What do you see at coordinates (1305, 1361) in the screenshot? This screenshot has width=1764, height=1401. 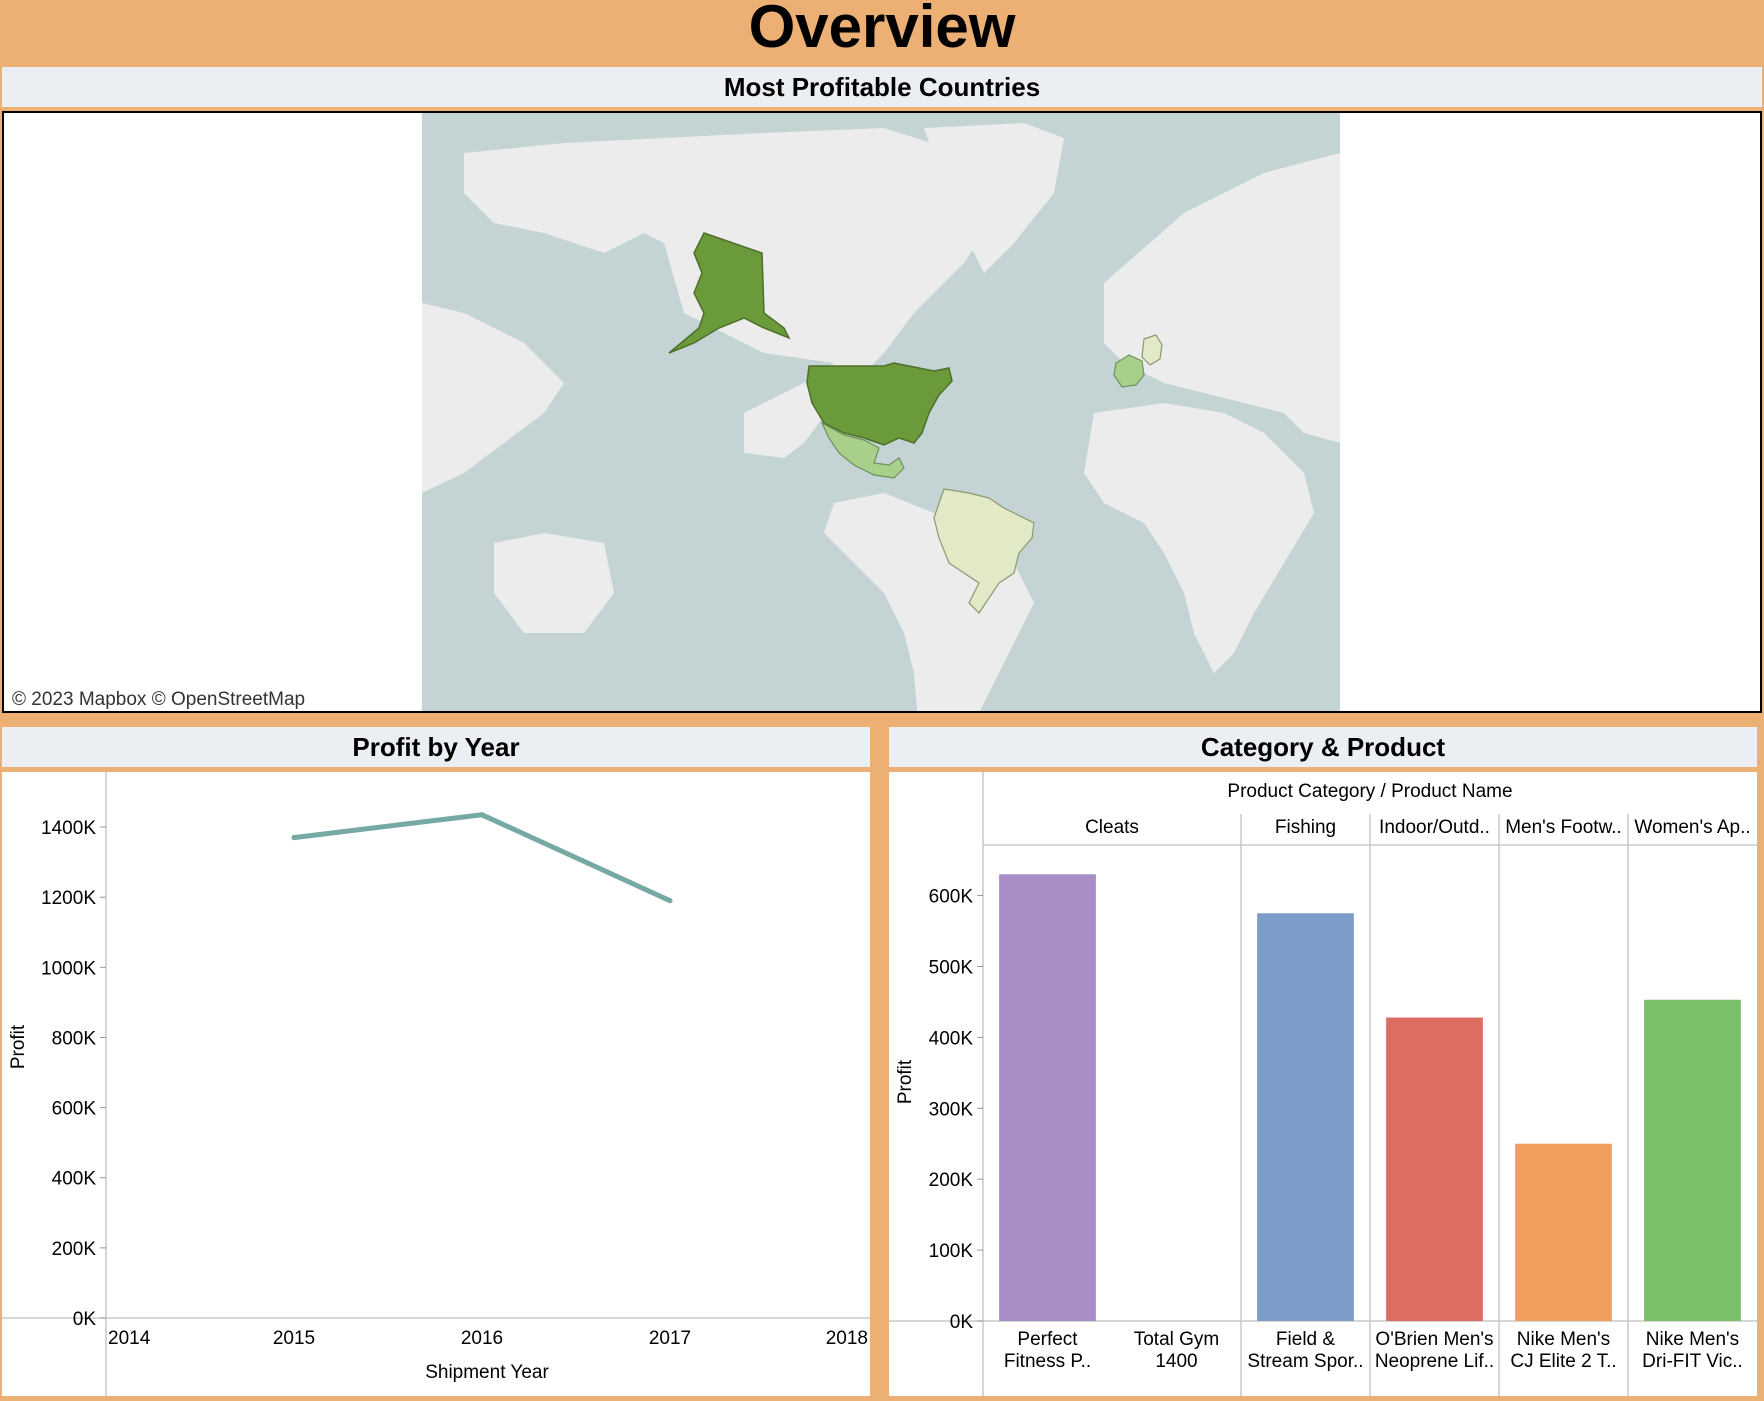 I see `product-label: Stream Spor..` at bounding box center [1305, 1361].